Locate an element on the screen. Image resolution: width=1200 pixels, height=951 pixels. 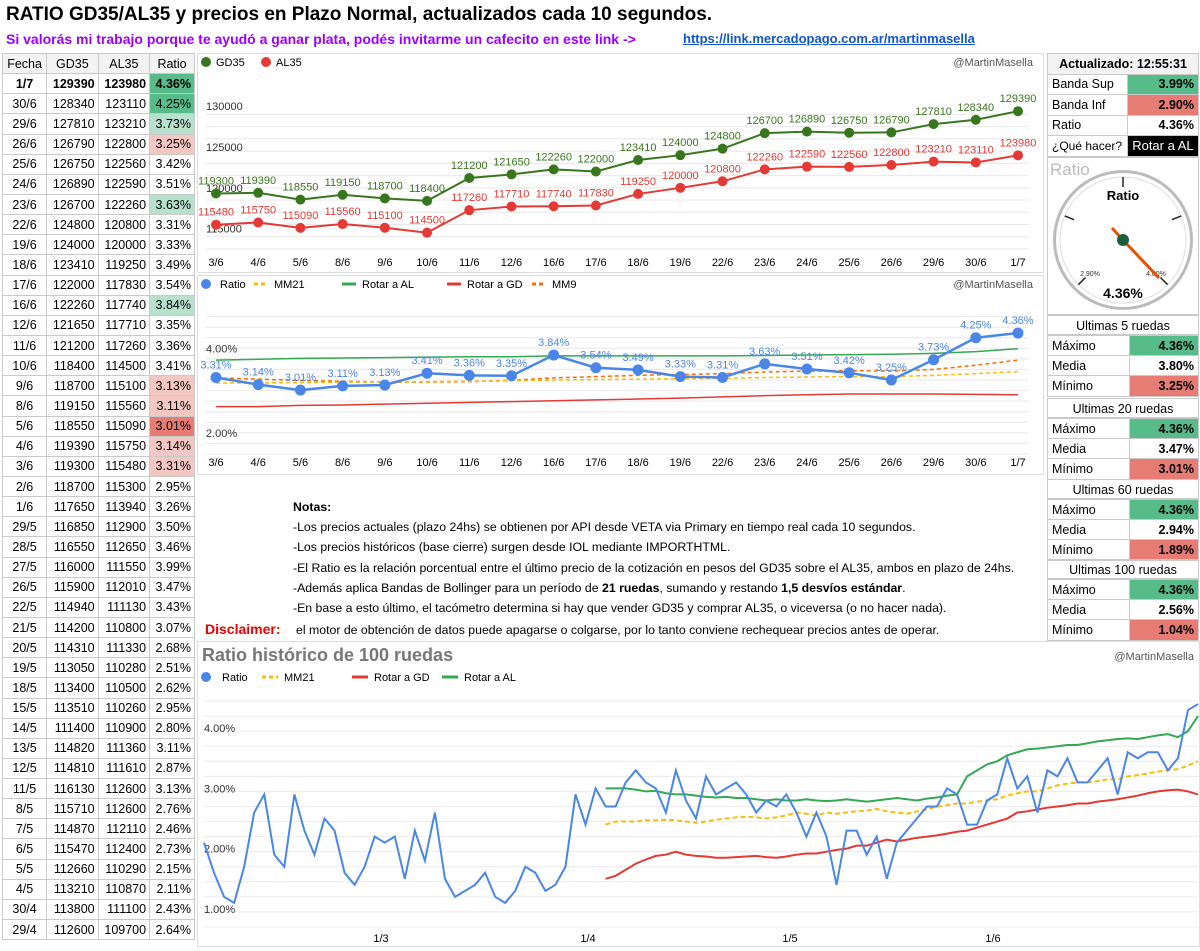
row-al35: 110290 is located at coordinates (124, 869).